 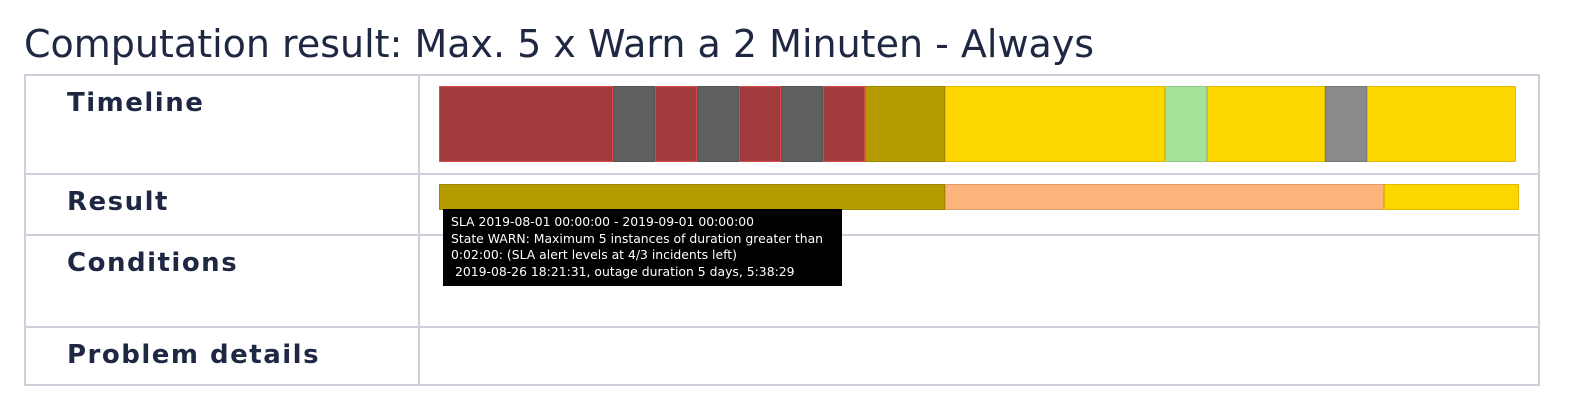 I want to click on result-segment-warn_dark, so click(x=692, y=197).